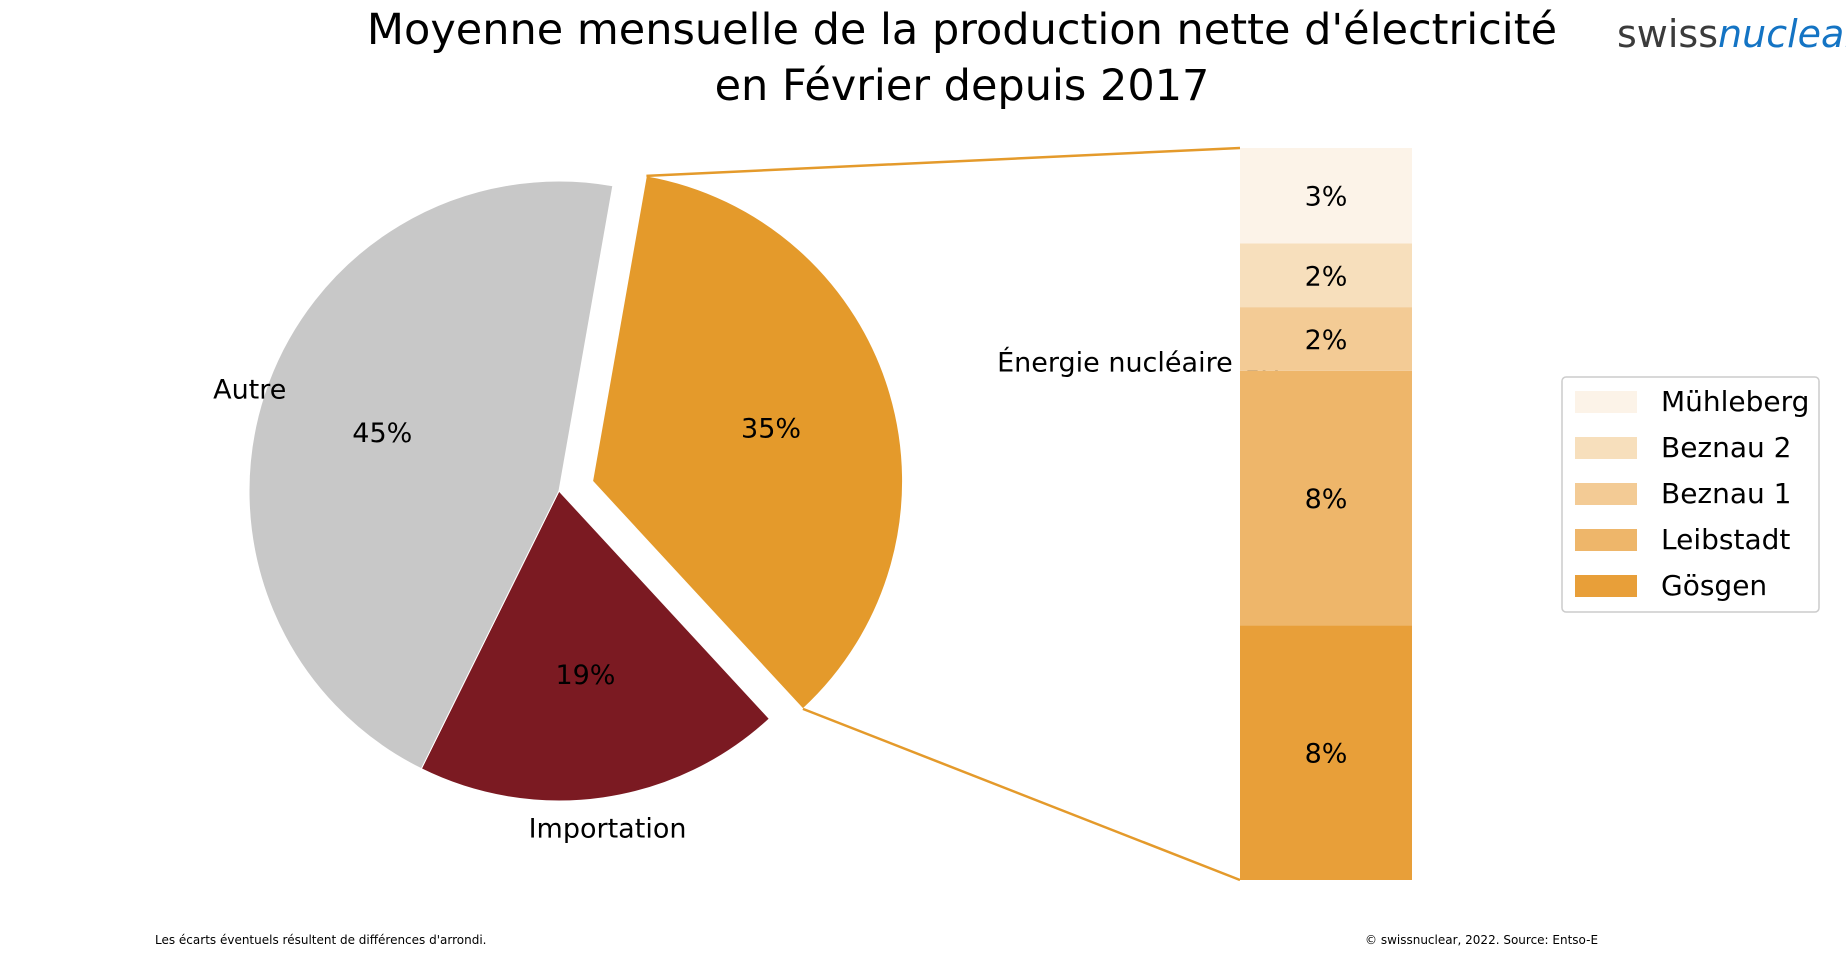  I want to click on legend-label-muhleberg: Mühleberg, so click(1735, 401).